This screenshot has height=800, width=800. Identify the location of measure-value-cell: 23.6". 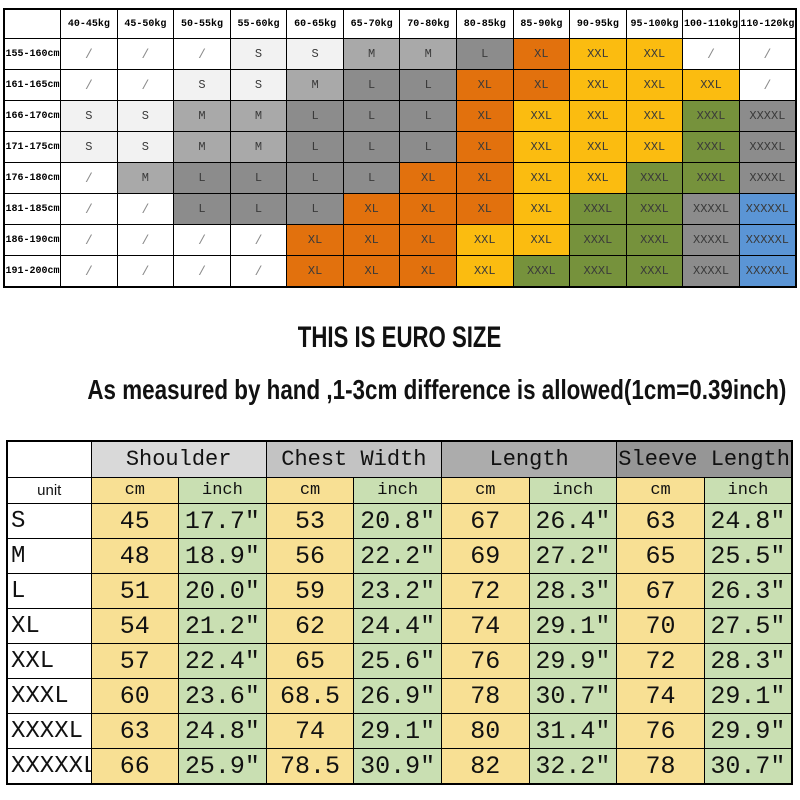
(222, 696).